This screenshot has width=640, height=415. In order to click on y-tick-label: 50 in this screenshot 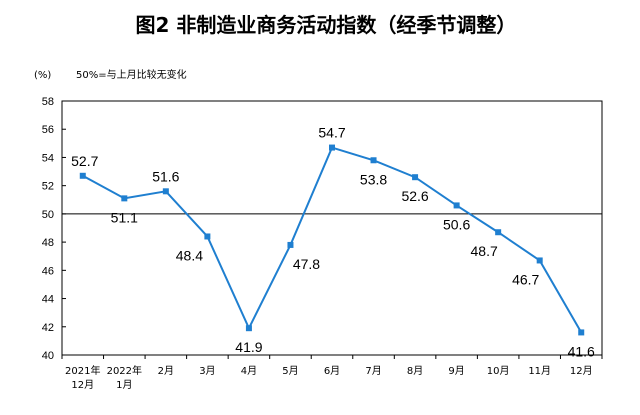, I will do `click(48, 215)`.